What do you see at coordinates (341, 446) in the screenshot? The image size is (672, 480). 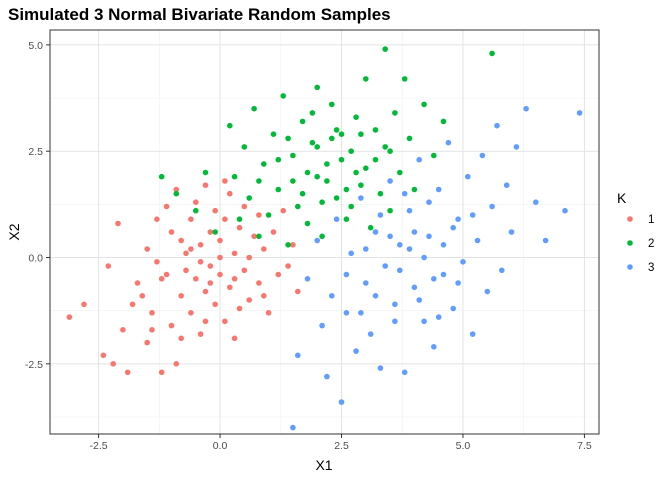 I see `x-tick-label: 2.5` at bounding box center [341, 446].